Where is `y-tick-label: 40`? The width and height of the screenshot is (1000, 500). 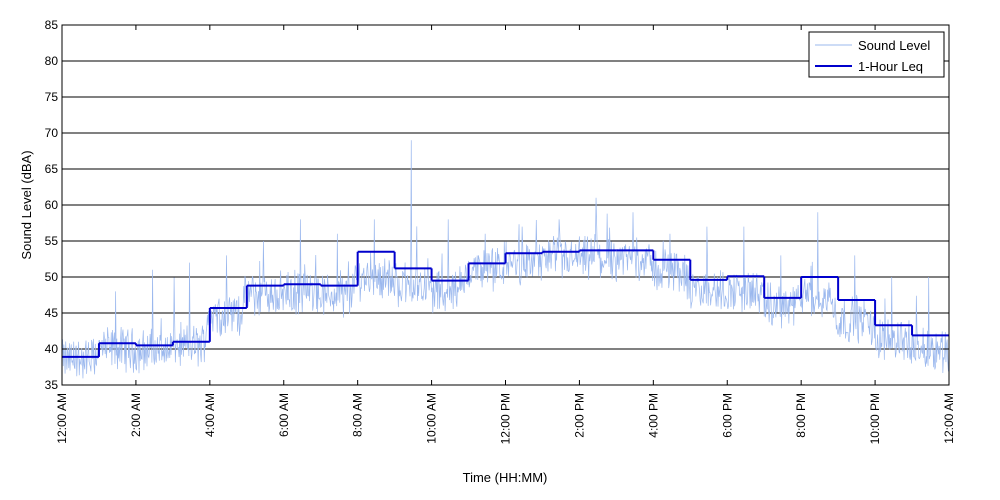 y-tick-label: 40 is located at coordinates (52, 349).